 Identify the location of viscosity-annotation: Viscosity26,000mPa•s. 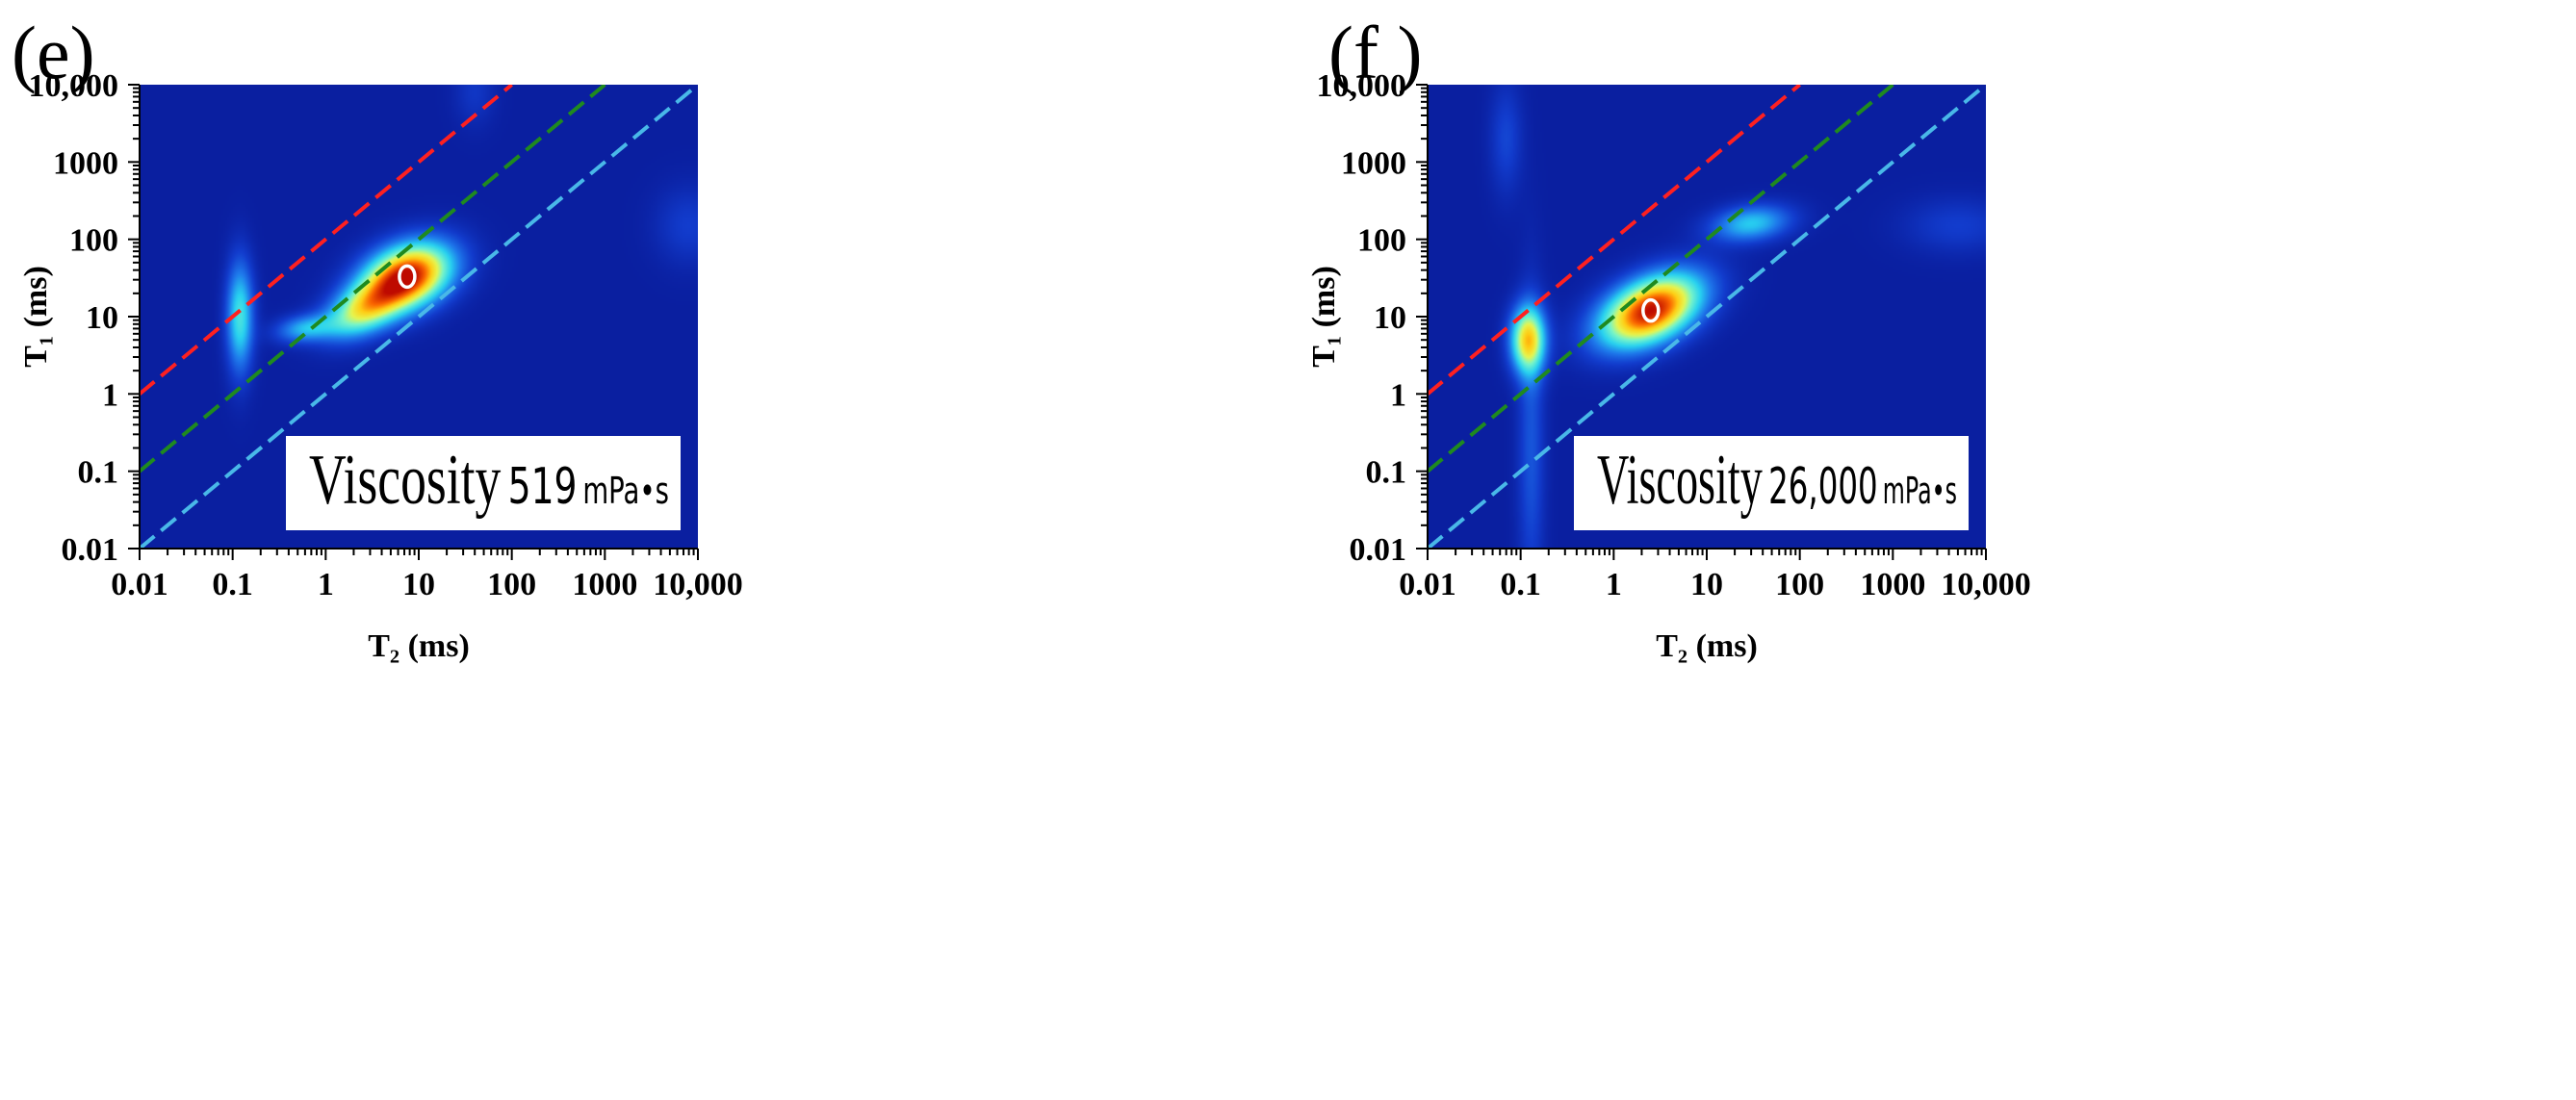
(1777, 480).